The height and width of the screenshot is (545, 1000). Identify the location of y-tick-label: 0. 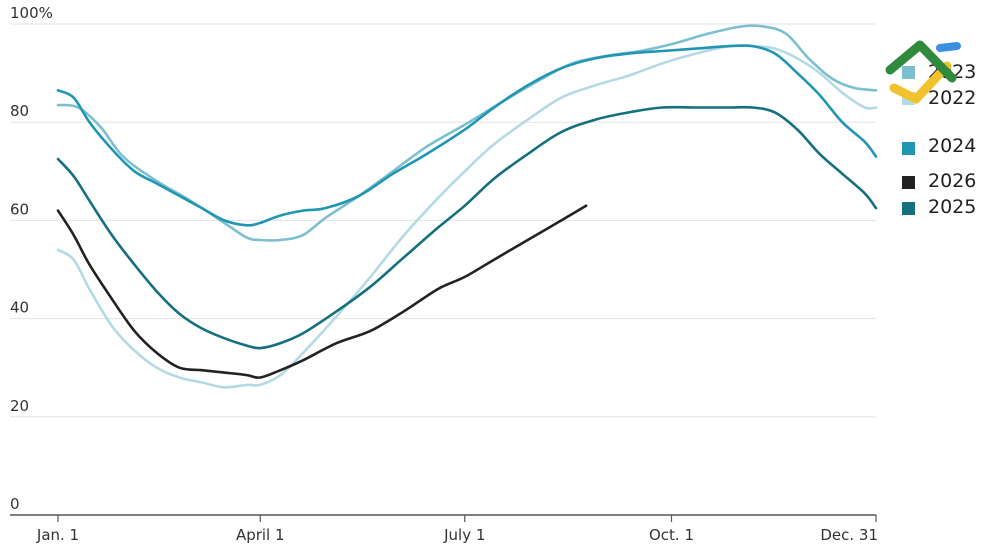
(15, 504).